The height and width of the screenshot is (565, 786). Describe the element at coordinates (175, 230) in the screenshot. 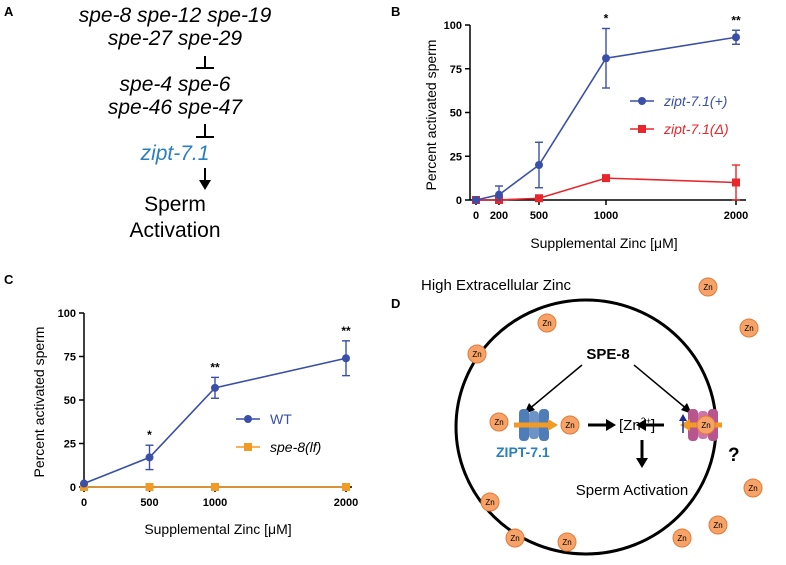

I see `outcome-line-2: Activation` at that location.